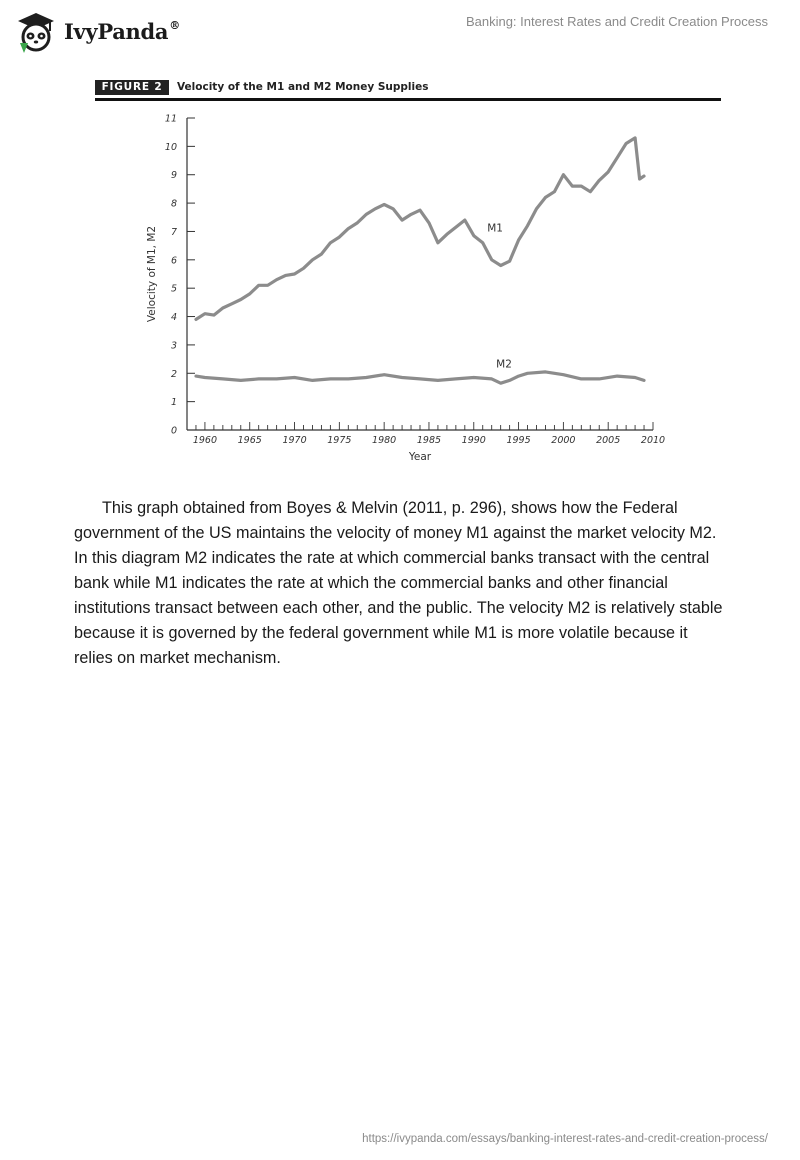 The width and height of the screenshot is (800, 1160). I want to click on x-tick-label: 1975, so click(339, 440).